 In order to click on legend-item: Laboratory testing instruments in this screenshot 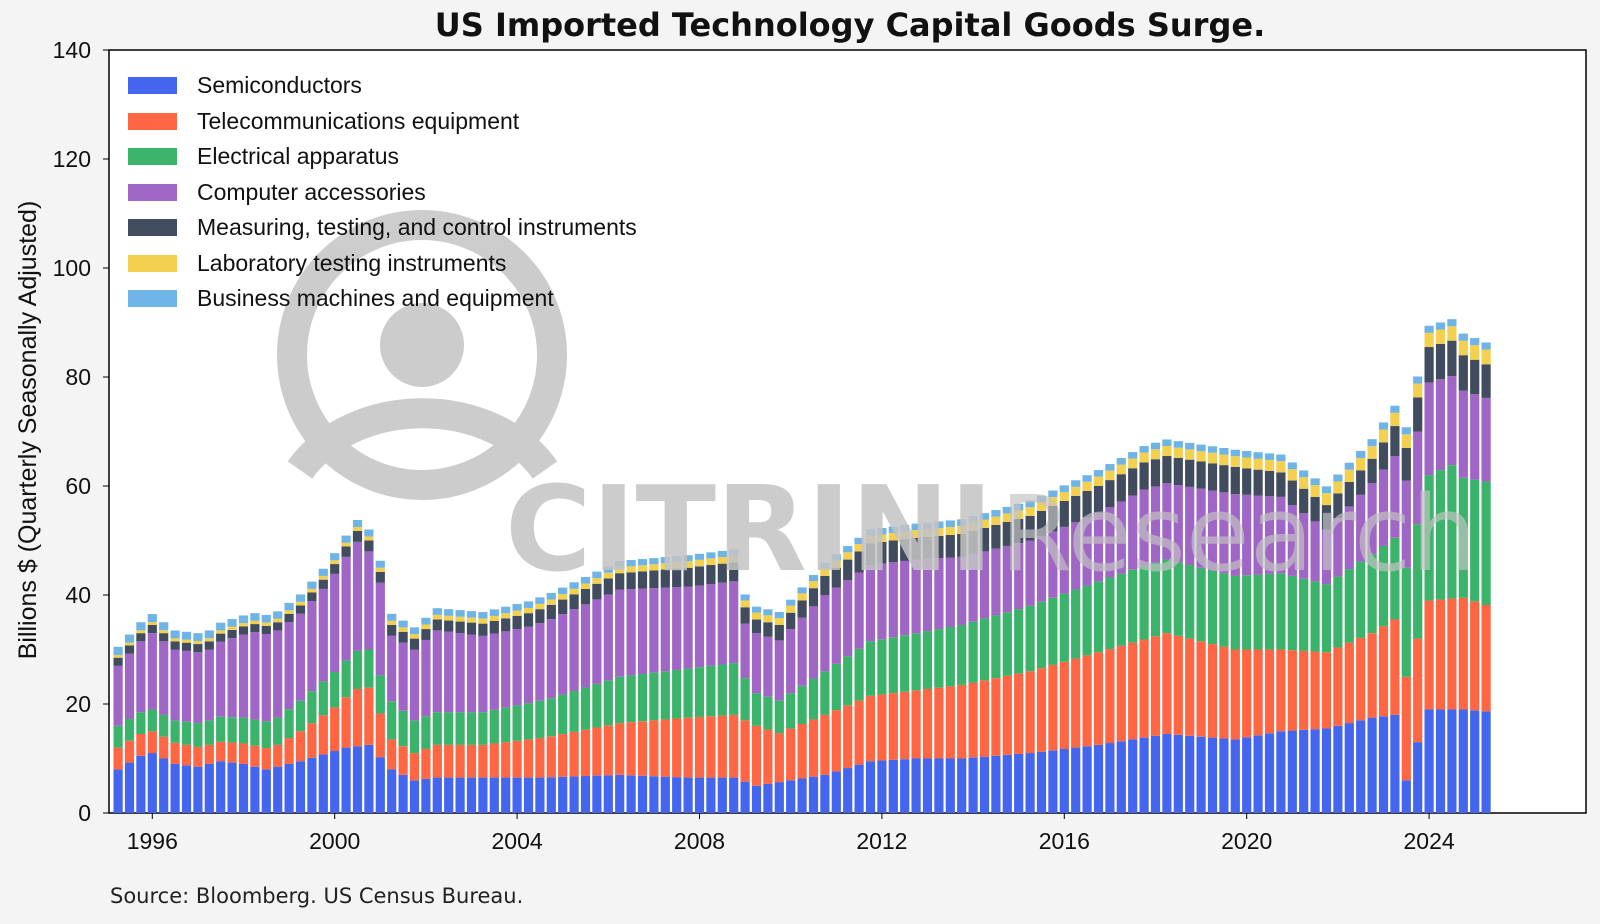, I will do `click(382, 264)`.